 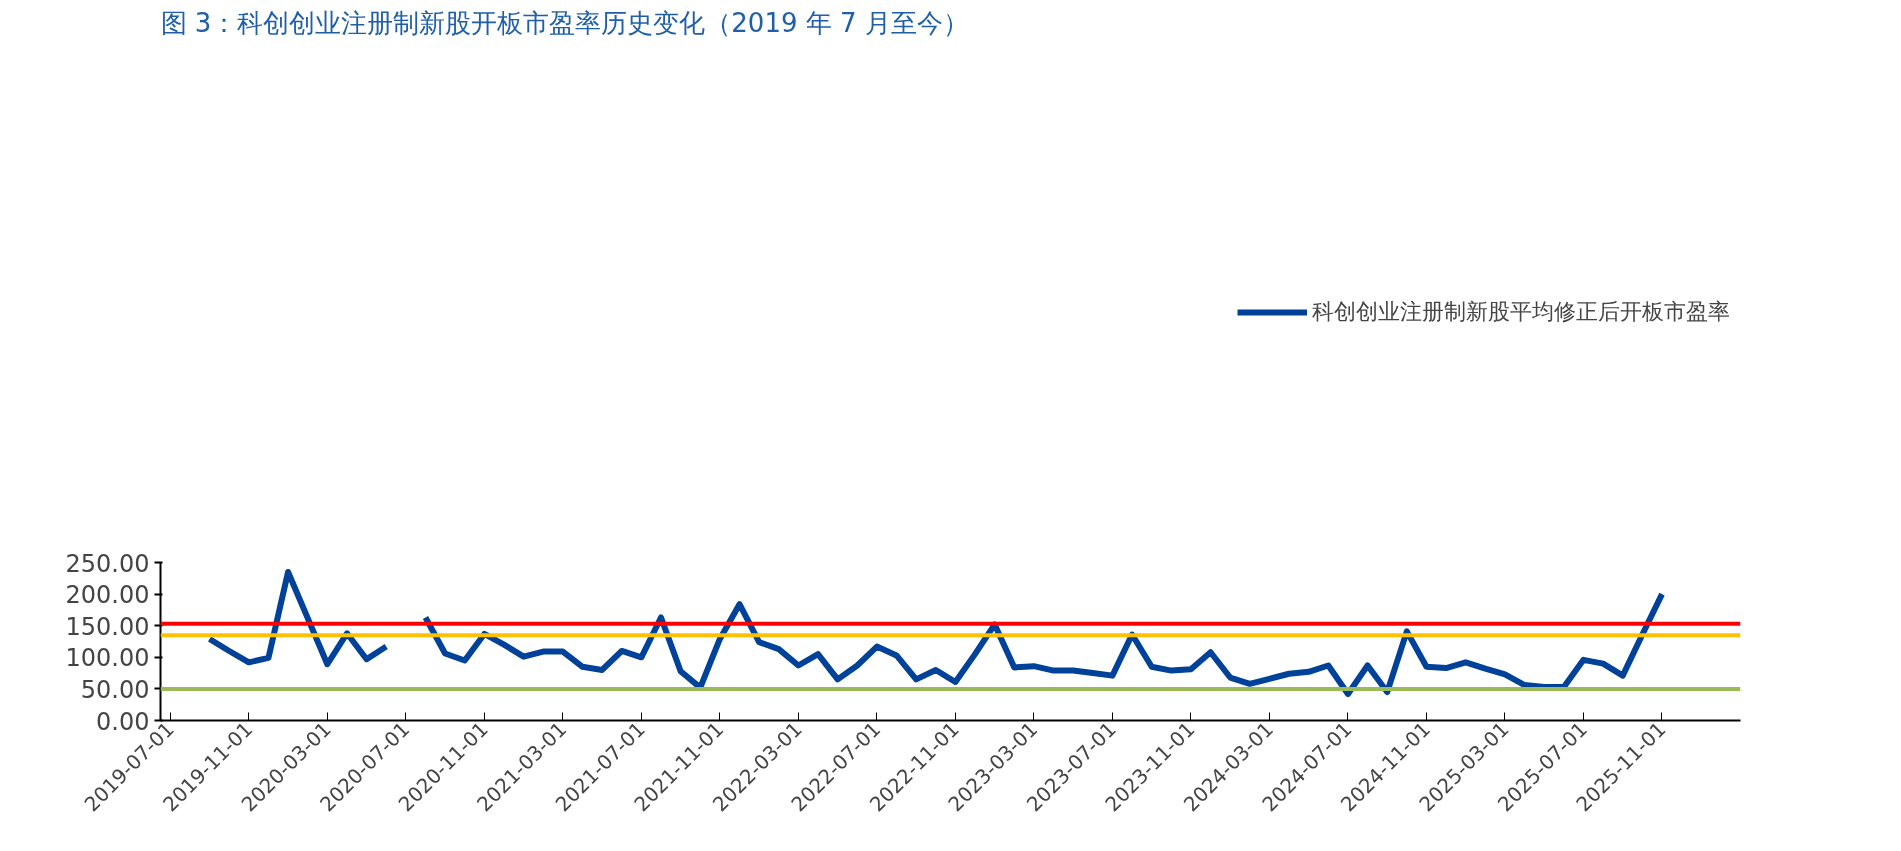 I want to click on y-tick-label: 50.00, so click(x=115, y=689).